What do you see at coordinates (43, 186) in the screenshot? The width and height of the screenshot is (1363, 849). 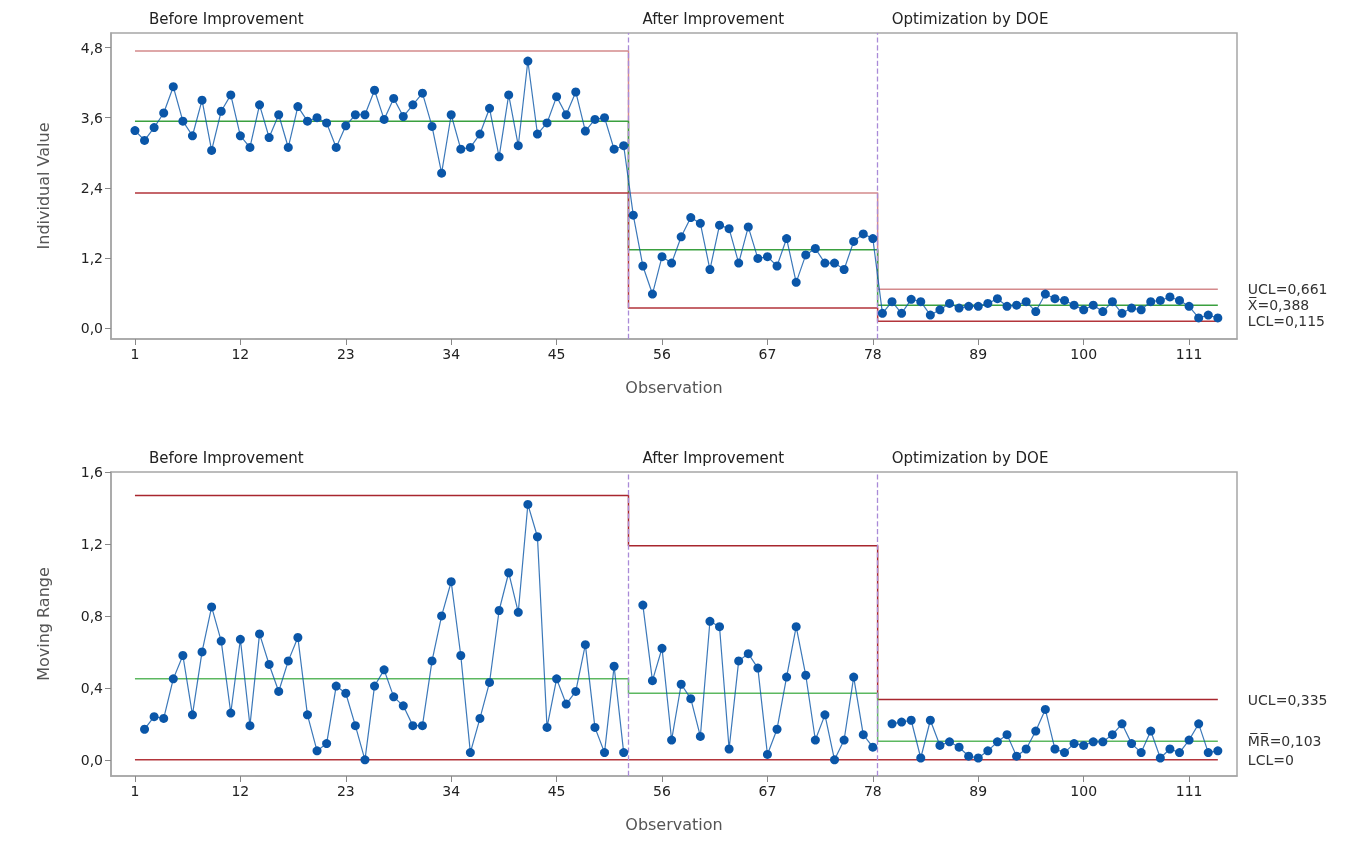 I see `y-axis-title: Individual Value` at bounding box center [43, 186].